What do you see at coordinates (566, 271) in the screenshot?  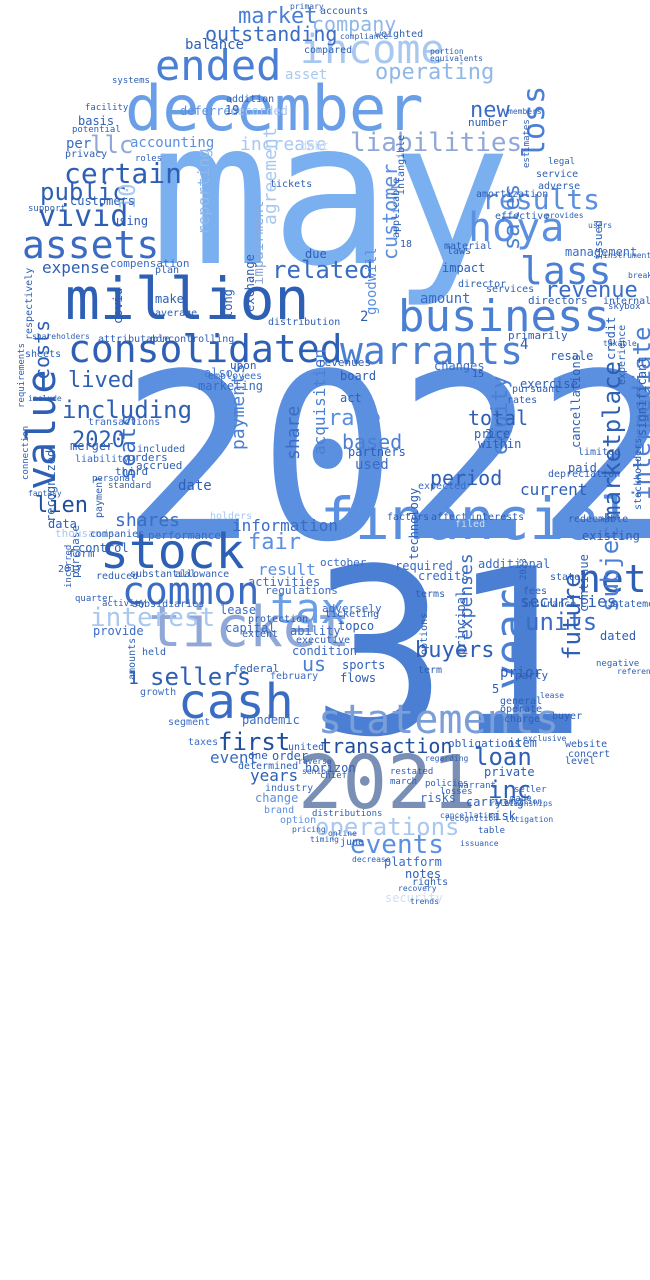 I see `cloud-word: lass` at bounding box center [566, 271].